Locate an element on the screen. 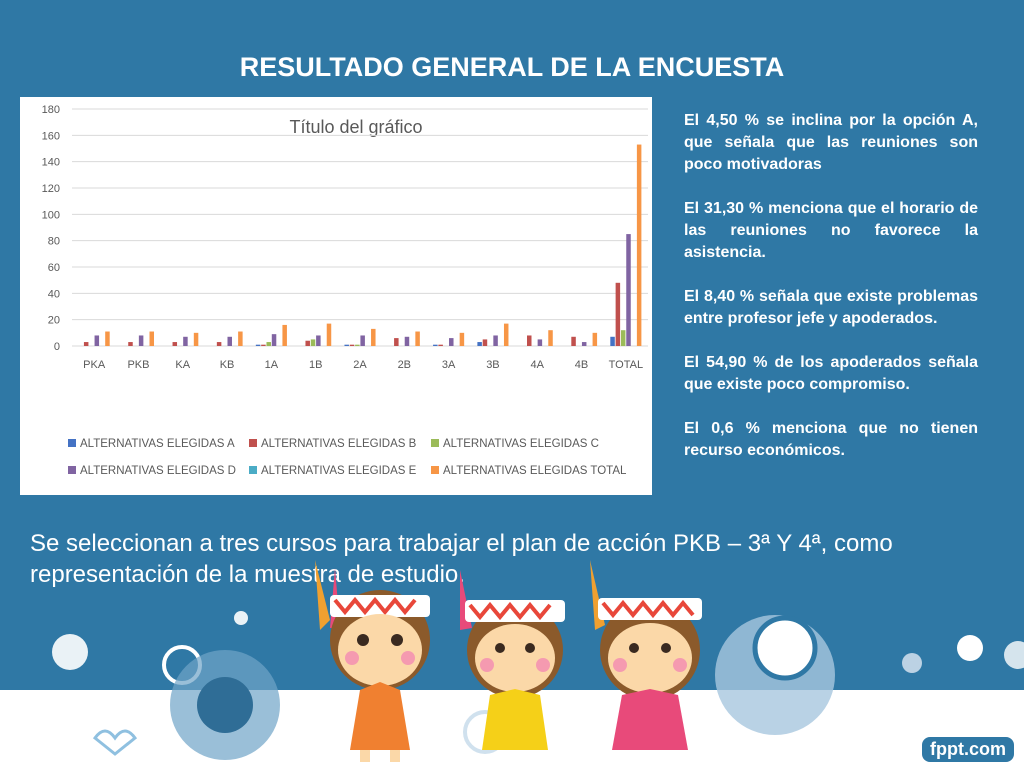  chart-title: Título del gráfico is located at coordinates (355, 127).